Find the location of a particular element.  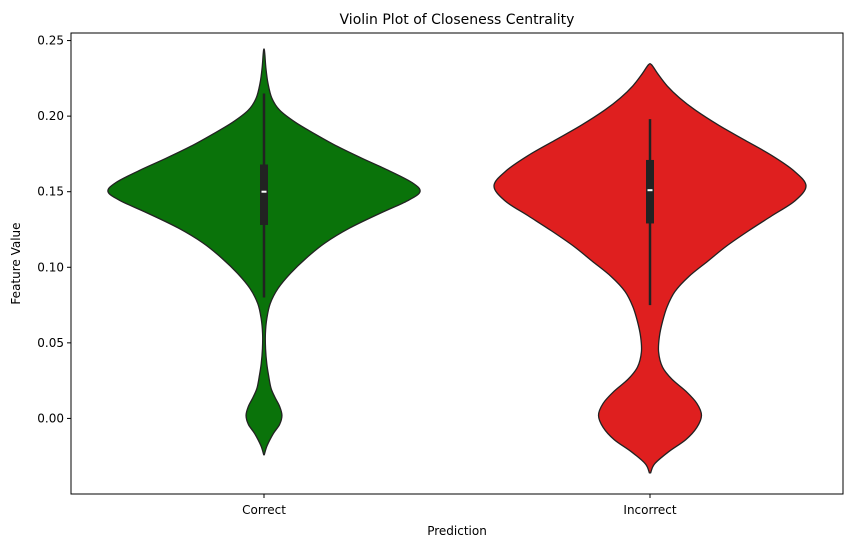

y-axis-label: Feature Value is located at coordinates (16, 263).